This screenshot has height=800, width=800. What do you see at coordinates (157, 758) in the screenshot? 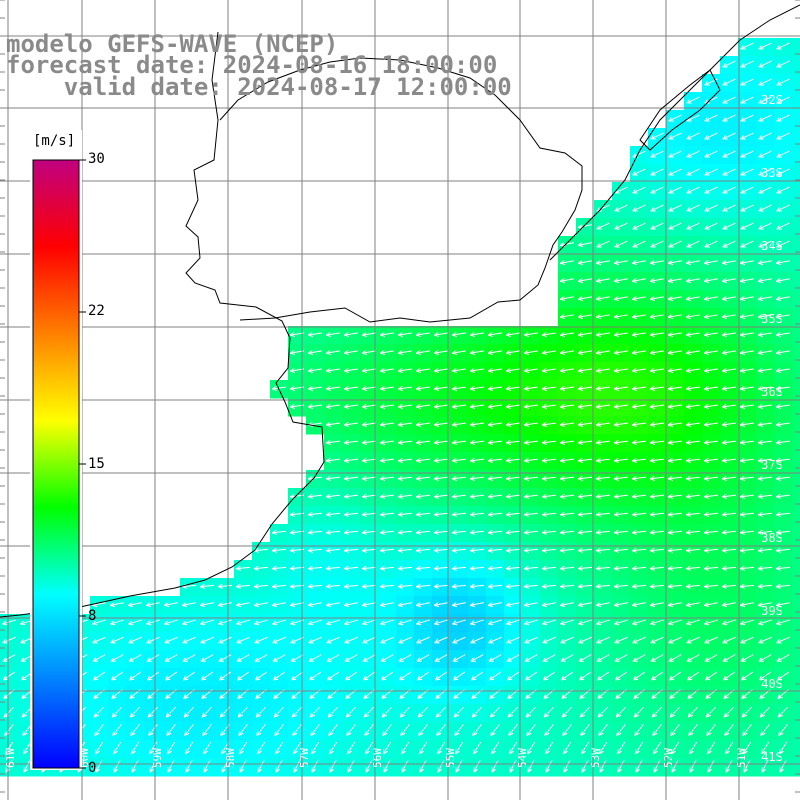
I see `longitude-label: 59W` at bounding box center [157, 758].